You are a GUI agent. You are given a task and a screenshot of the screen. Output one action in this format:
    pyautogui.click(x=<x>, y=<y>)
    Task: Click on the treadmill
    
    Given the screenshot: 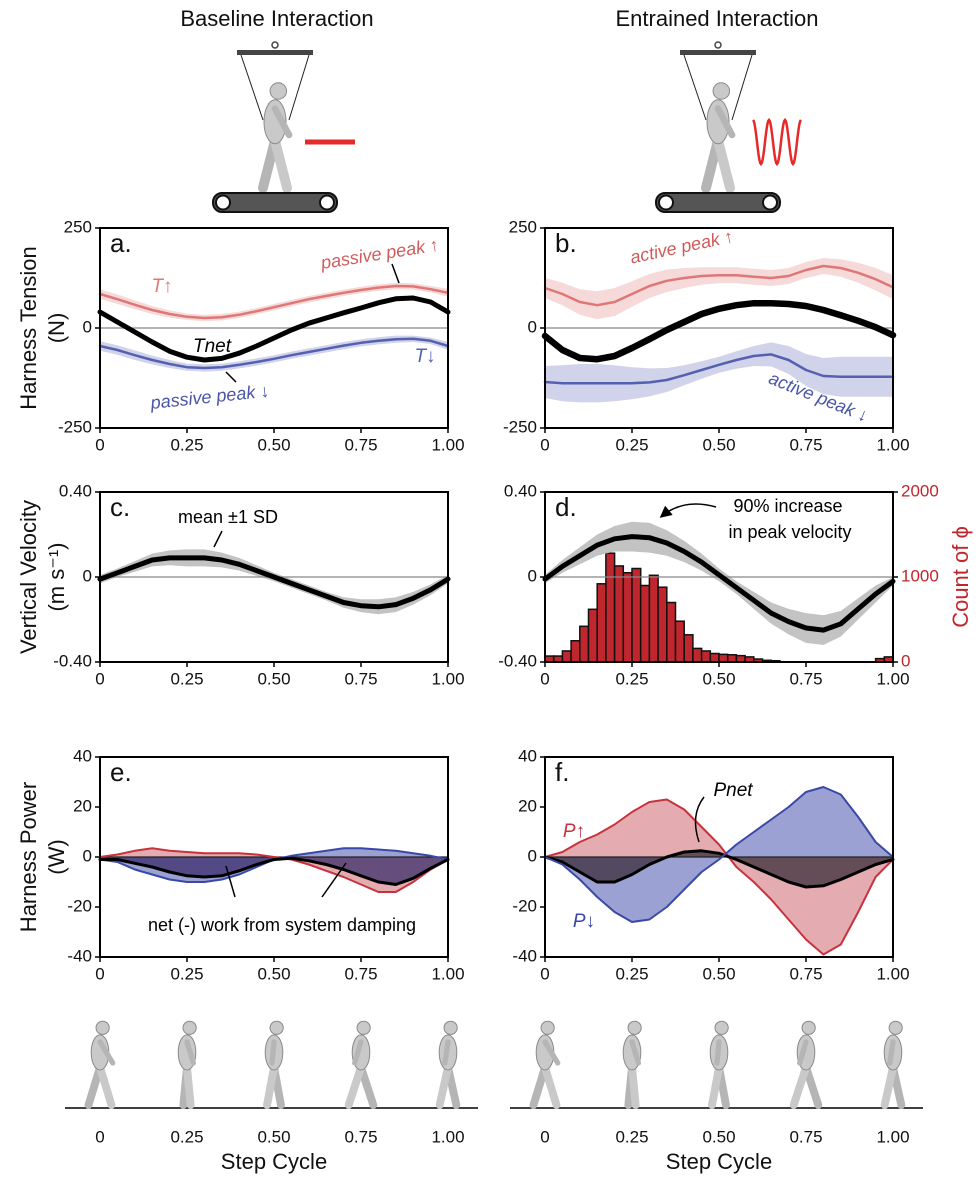 What is the action you would take?
    pyautogui.click(x=275, y=202)
    